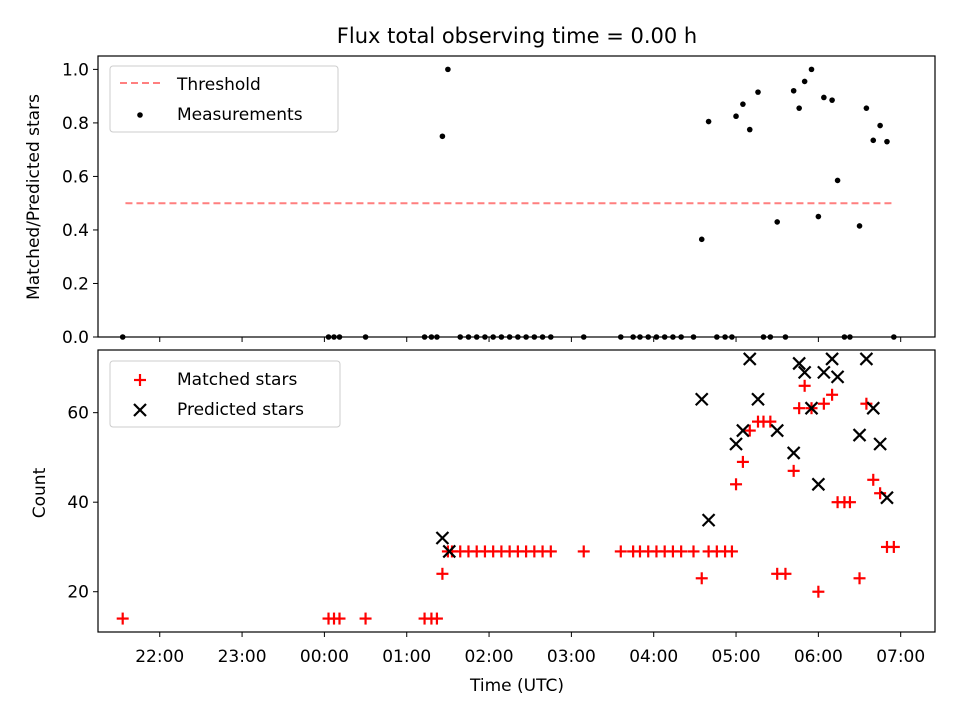 Image resolution: width=960 pixels, height=720 pixels. What do you see at coordinates (78, 593) in the screenshot?
I see `y-tick-label: 20` at bounding box center [78, 593].